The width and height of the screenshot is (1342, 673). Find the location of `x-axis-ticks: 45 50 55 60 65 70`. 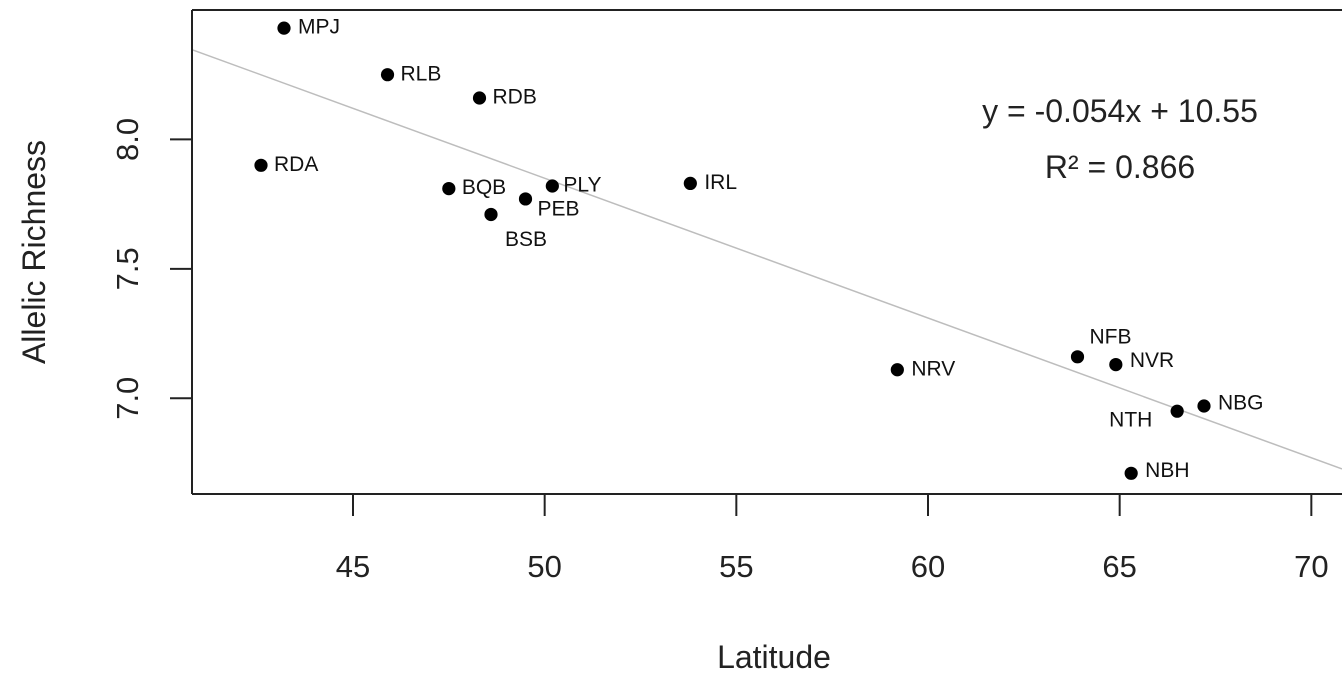

x-axis-ticks: 45 50 55 60 65 70 is located at coordinates (832, 539).